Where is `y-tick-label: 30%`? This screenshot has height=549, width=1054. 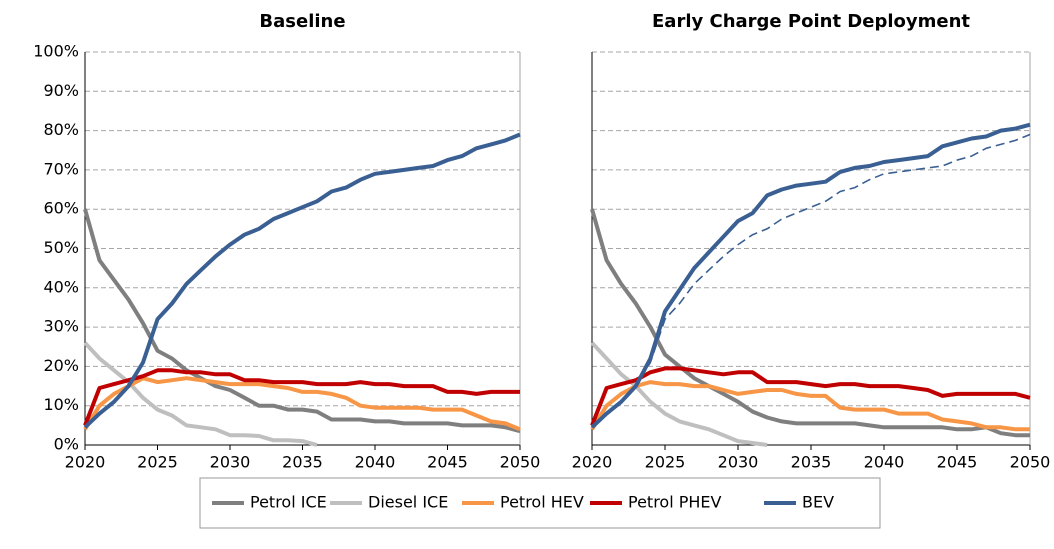 y-tick-label: 30% is located at coordinates (61, 326).